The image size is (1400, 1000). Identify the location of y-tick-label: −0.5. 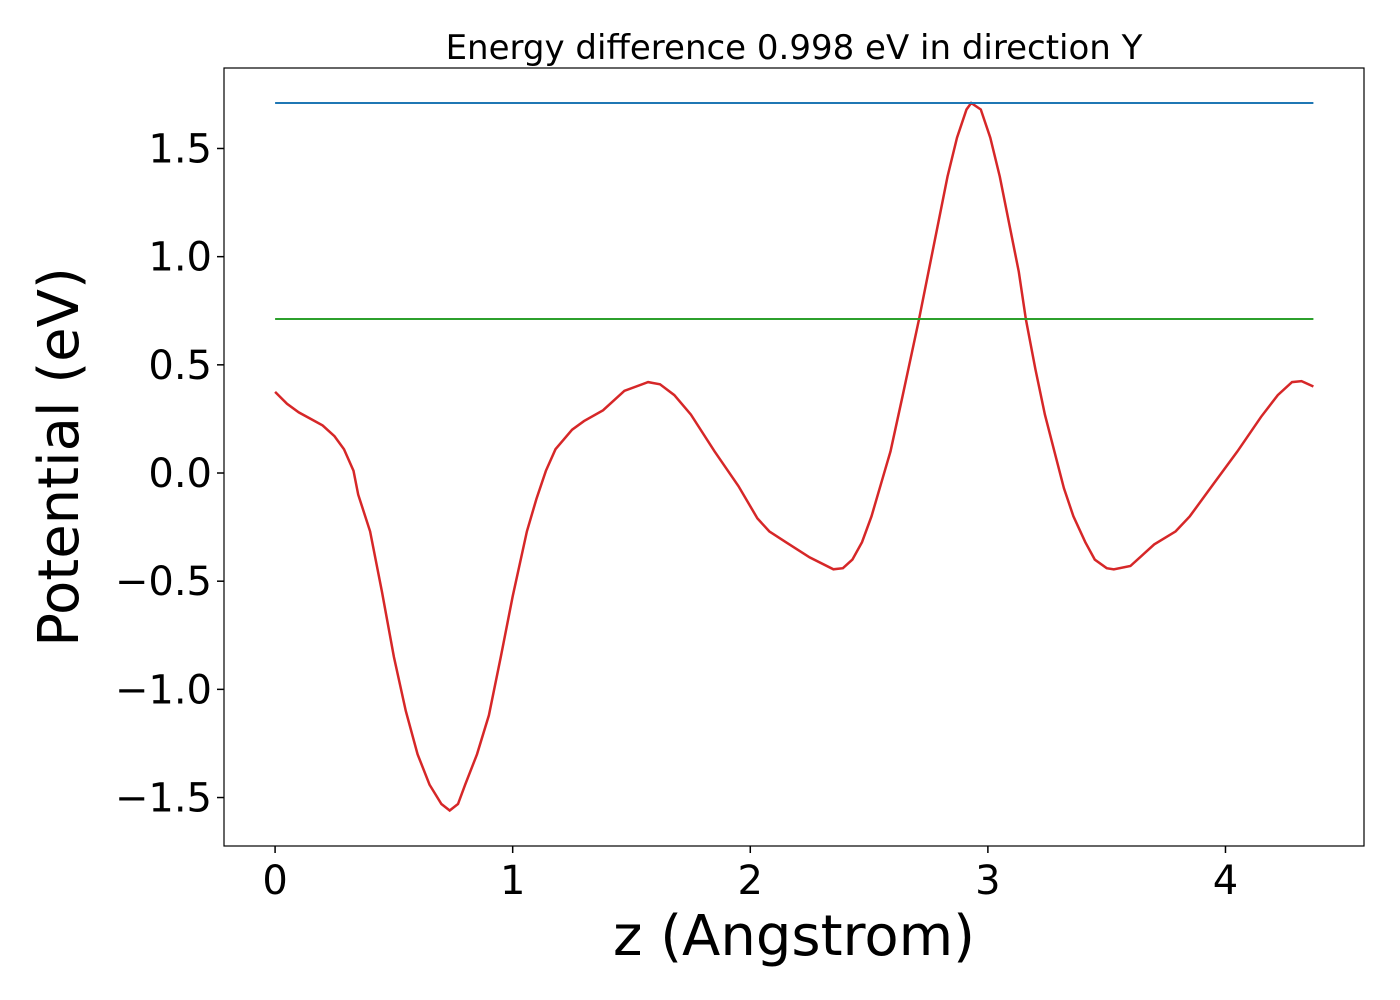
(163, 582).